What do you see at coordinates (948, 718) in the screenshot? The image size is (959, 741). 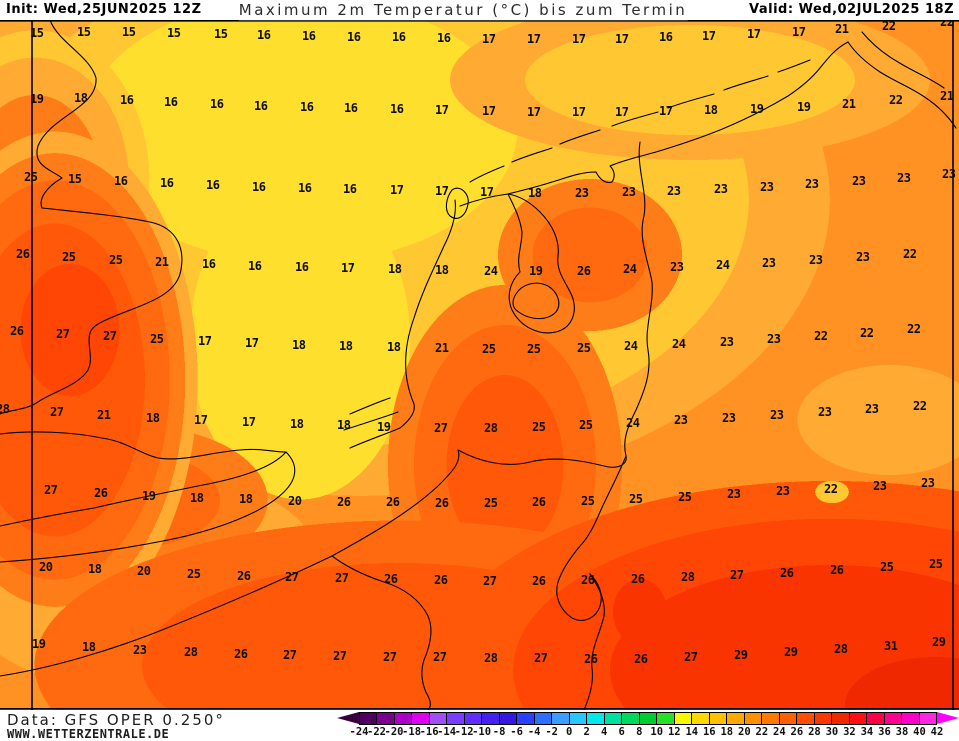 I see `colorbar-right-arrow-icon` at bounding box center [948, 718].